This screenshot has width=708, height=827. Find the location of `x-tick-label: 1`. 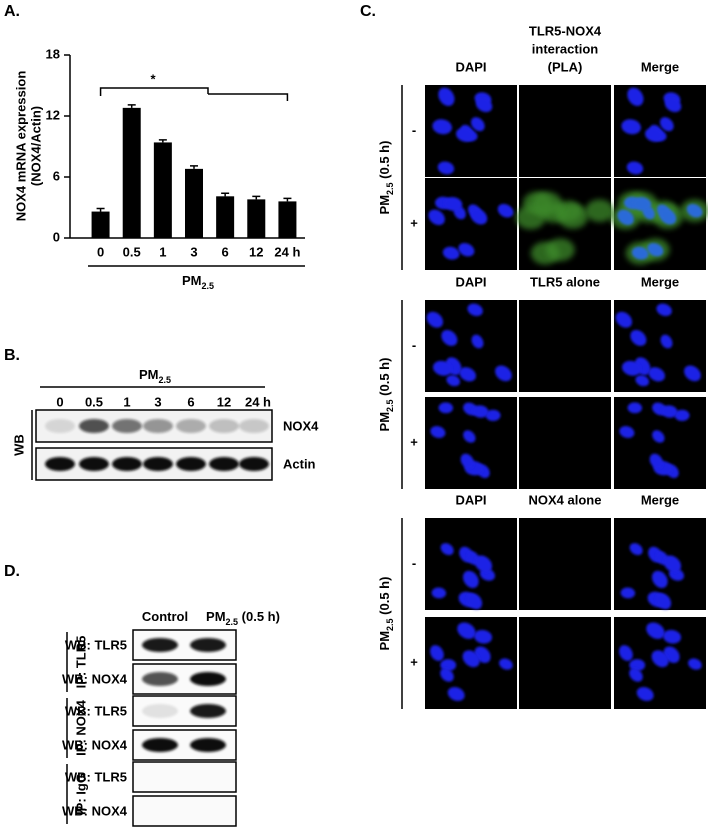

x-tick-label: 1 is located at coordinates (162, 251).